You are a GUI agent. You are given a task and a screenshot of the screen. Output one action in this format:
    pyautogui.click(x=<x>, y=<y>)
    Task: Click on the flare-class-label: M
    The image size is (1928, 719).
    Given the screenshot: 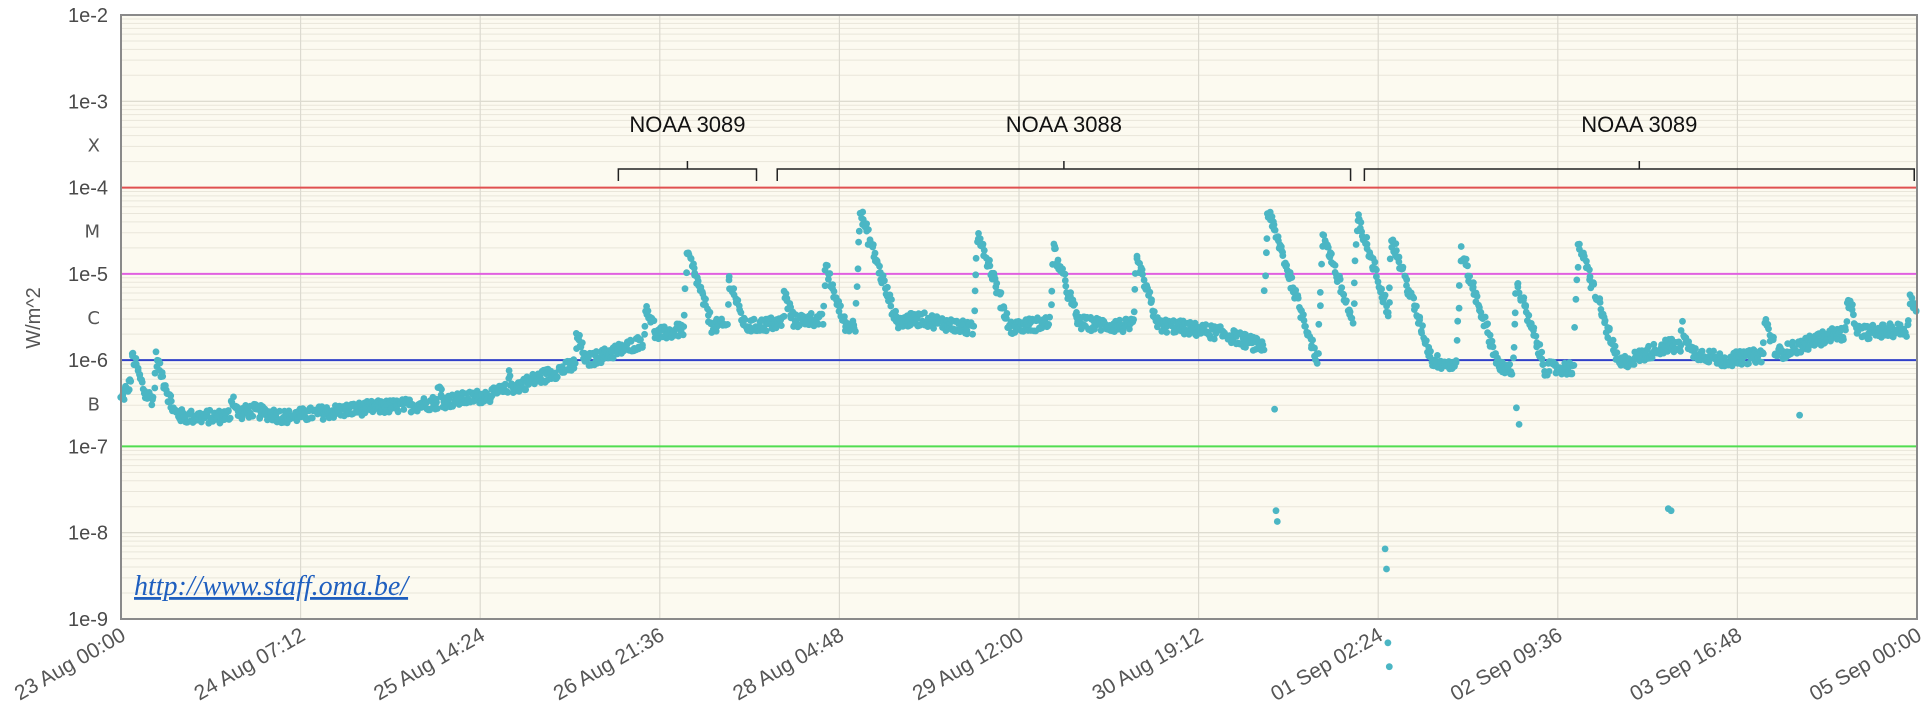 What is the action you would take?
    pyautogui.click(x=92, y=232)
    